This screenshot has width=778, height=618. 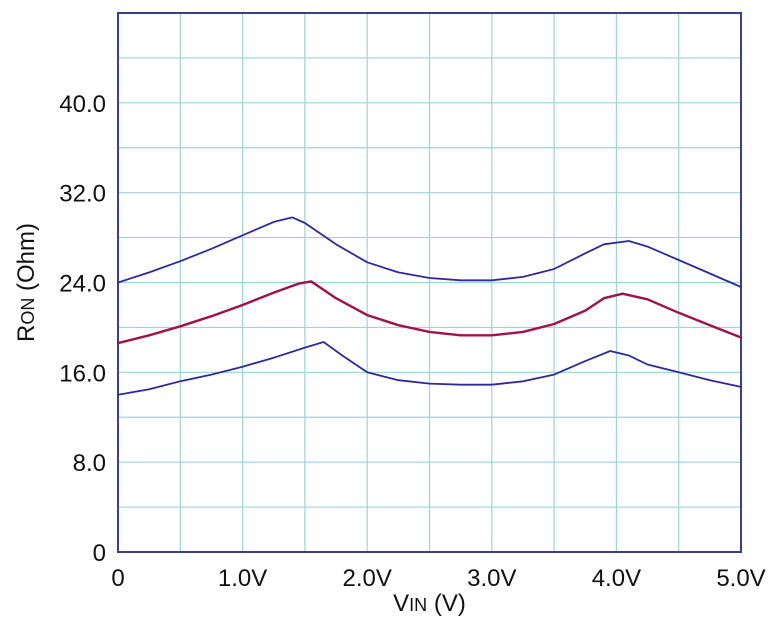 What do you see at coordinates (89, 463) in the screenshot?
I see `y-tick-label: 8.0` at bounding box center [89, 463].